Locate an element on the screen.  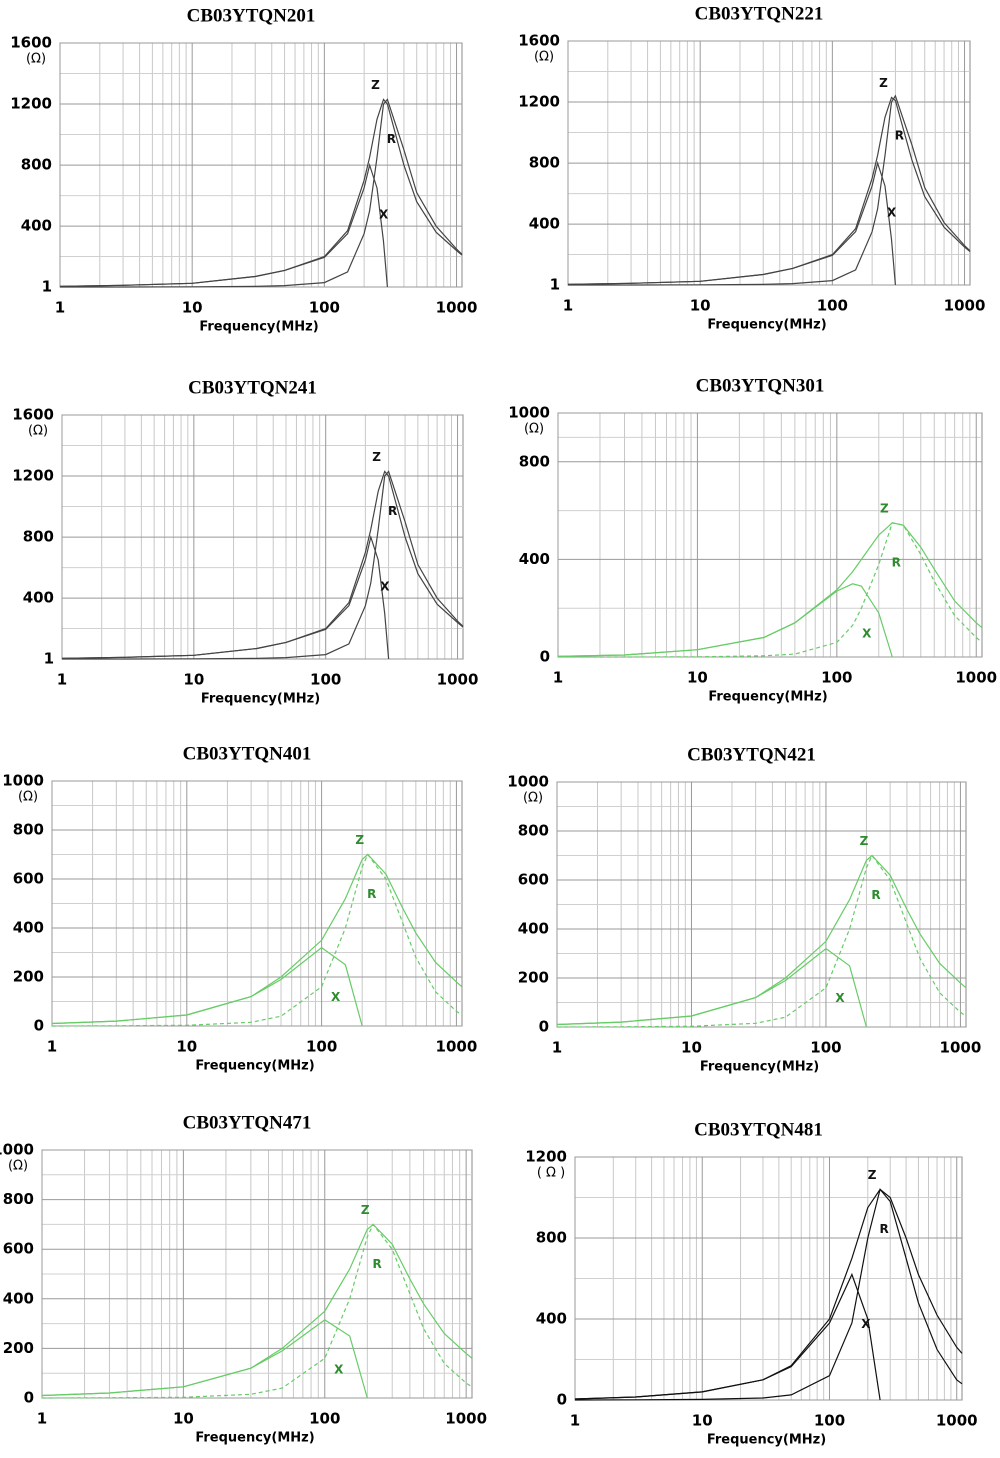
chart-title: CB03YTQN471 is located at coordinates (247, 1122).